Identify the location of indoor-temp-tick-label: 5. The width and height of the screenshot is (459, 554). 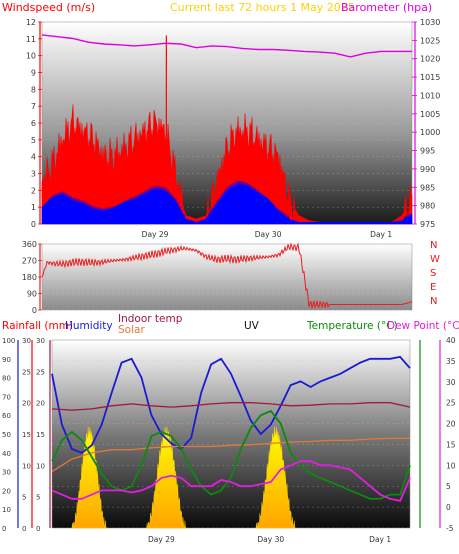
(38, 498).